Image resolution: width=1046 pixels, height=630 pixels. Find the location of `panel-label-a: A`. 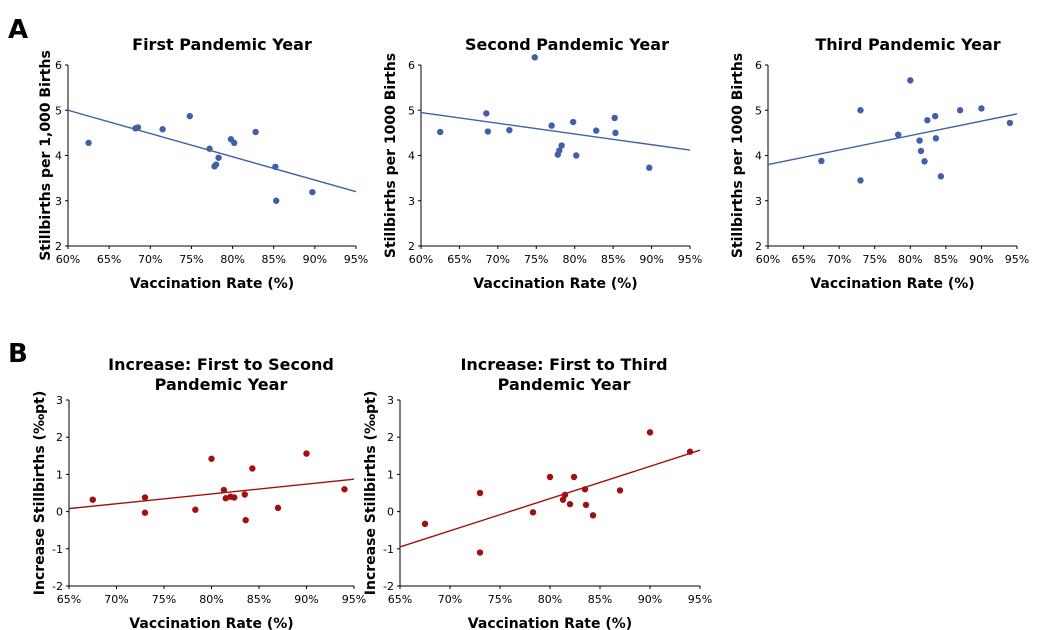

panel-label-a: A is located at coordinates (18, 30).